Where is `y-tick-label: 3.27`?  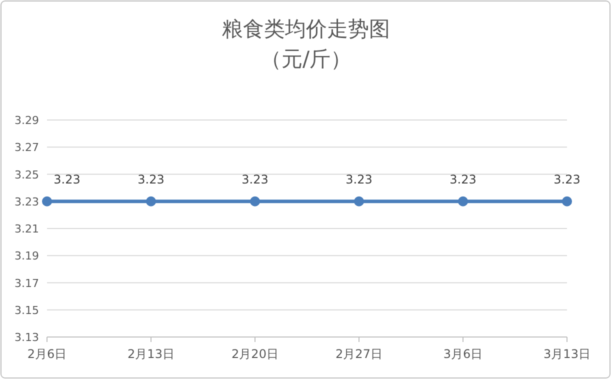 y-tick-label: 3.27 is located at coordinates (26, 147).